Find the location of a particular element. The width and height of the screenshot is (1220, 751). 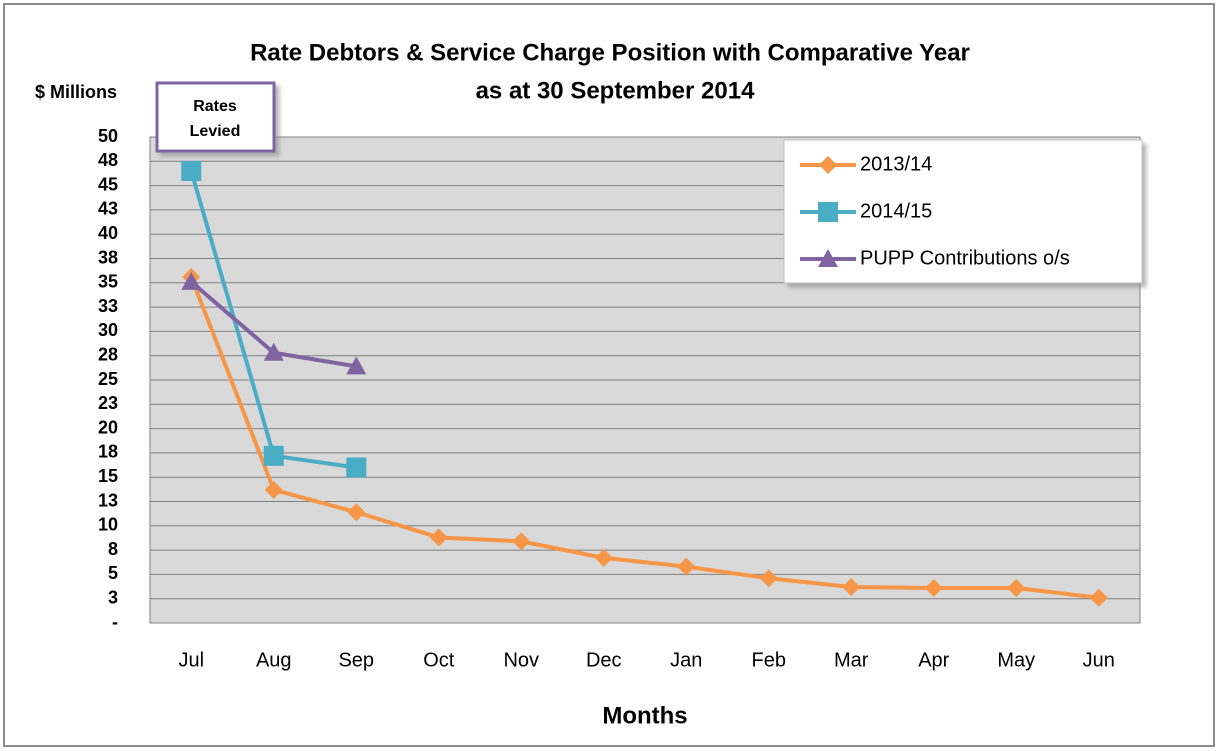

legend: 2013/14 2014/15 PUPP Contributions o/s is located at coordinates (935, 211).